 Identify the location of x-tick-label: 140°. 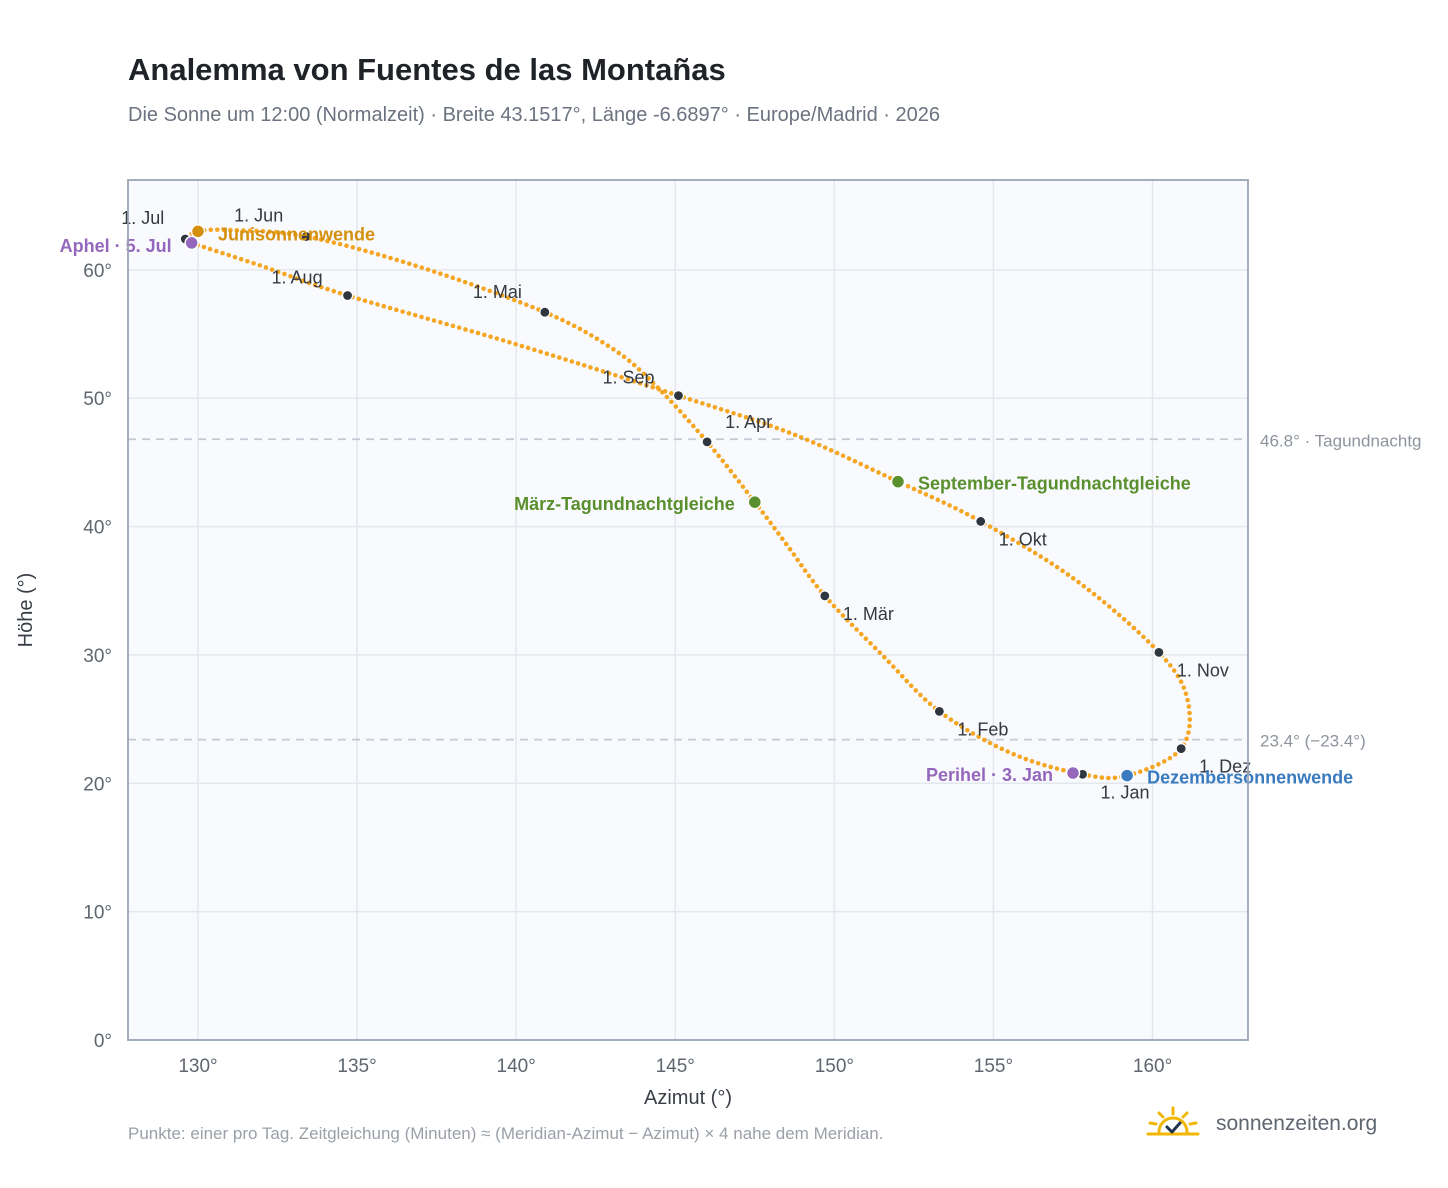
(516, 1066).